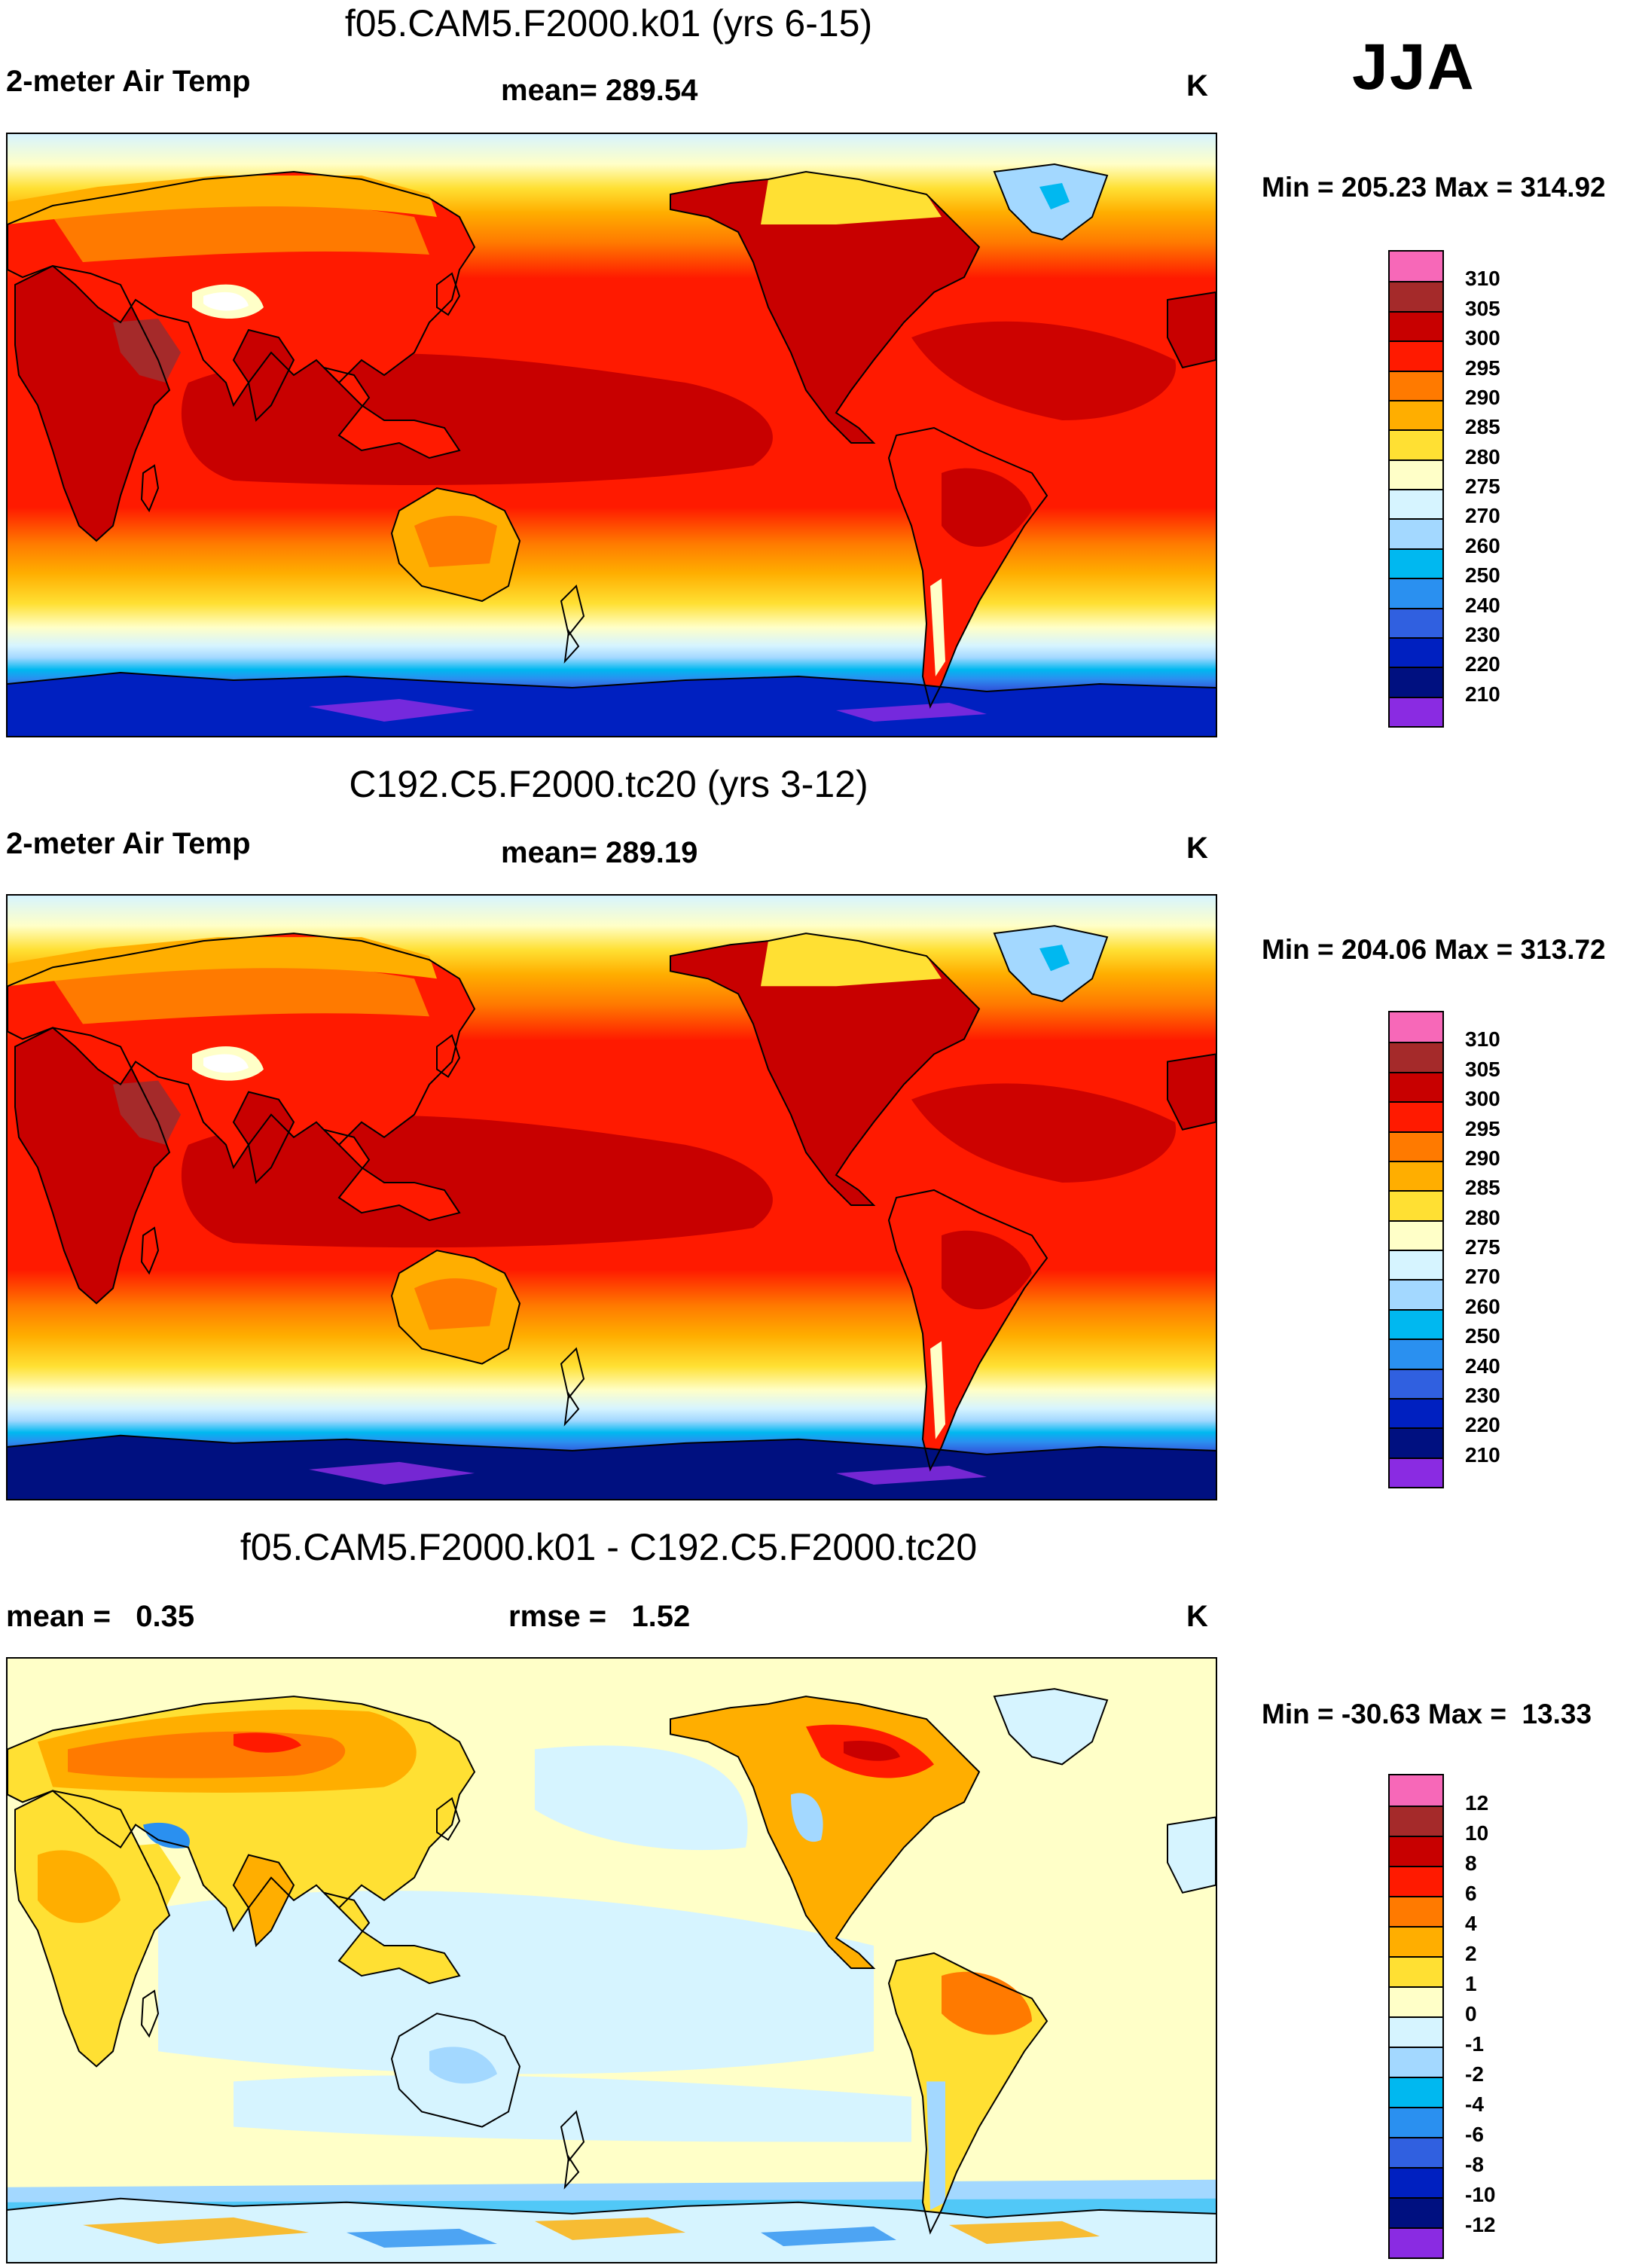 This screenshot has height=2268, width=1633. I want to click on panel-2-title: C192.C5.F2000.tc20 (yrs 3-12), so click(608, 784).